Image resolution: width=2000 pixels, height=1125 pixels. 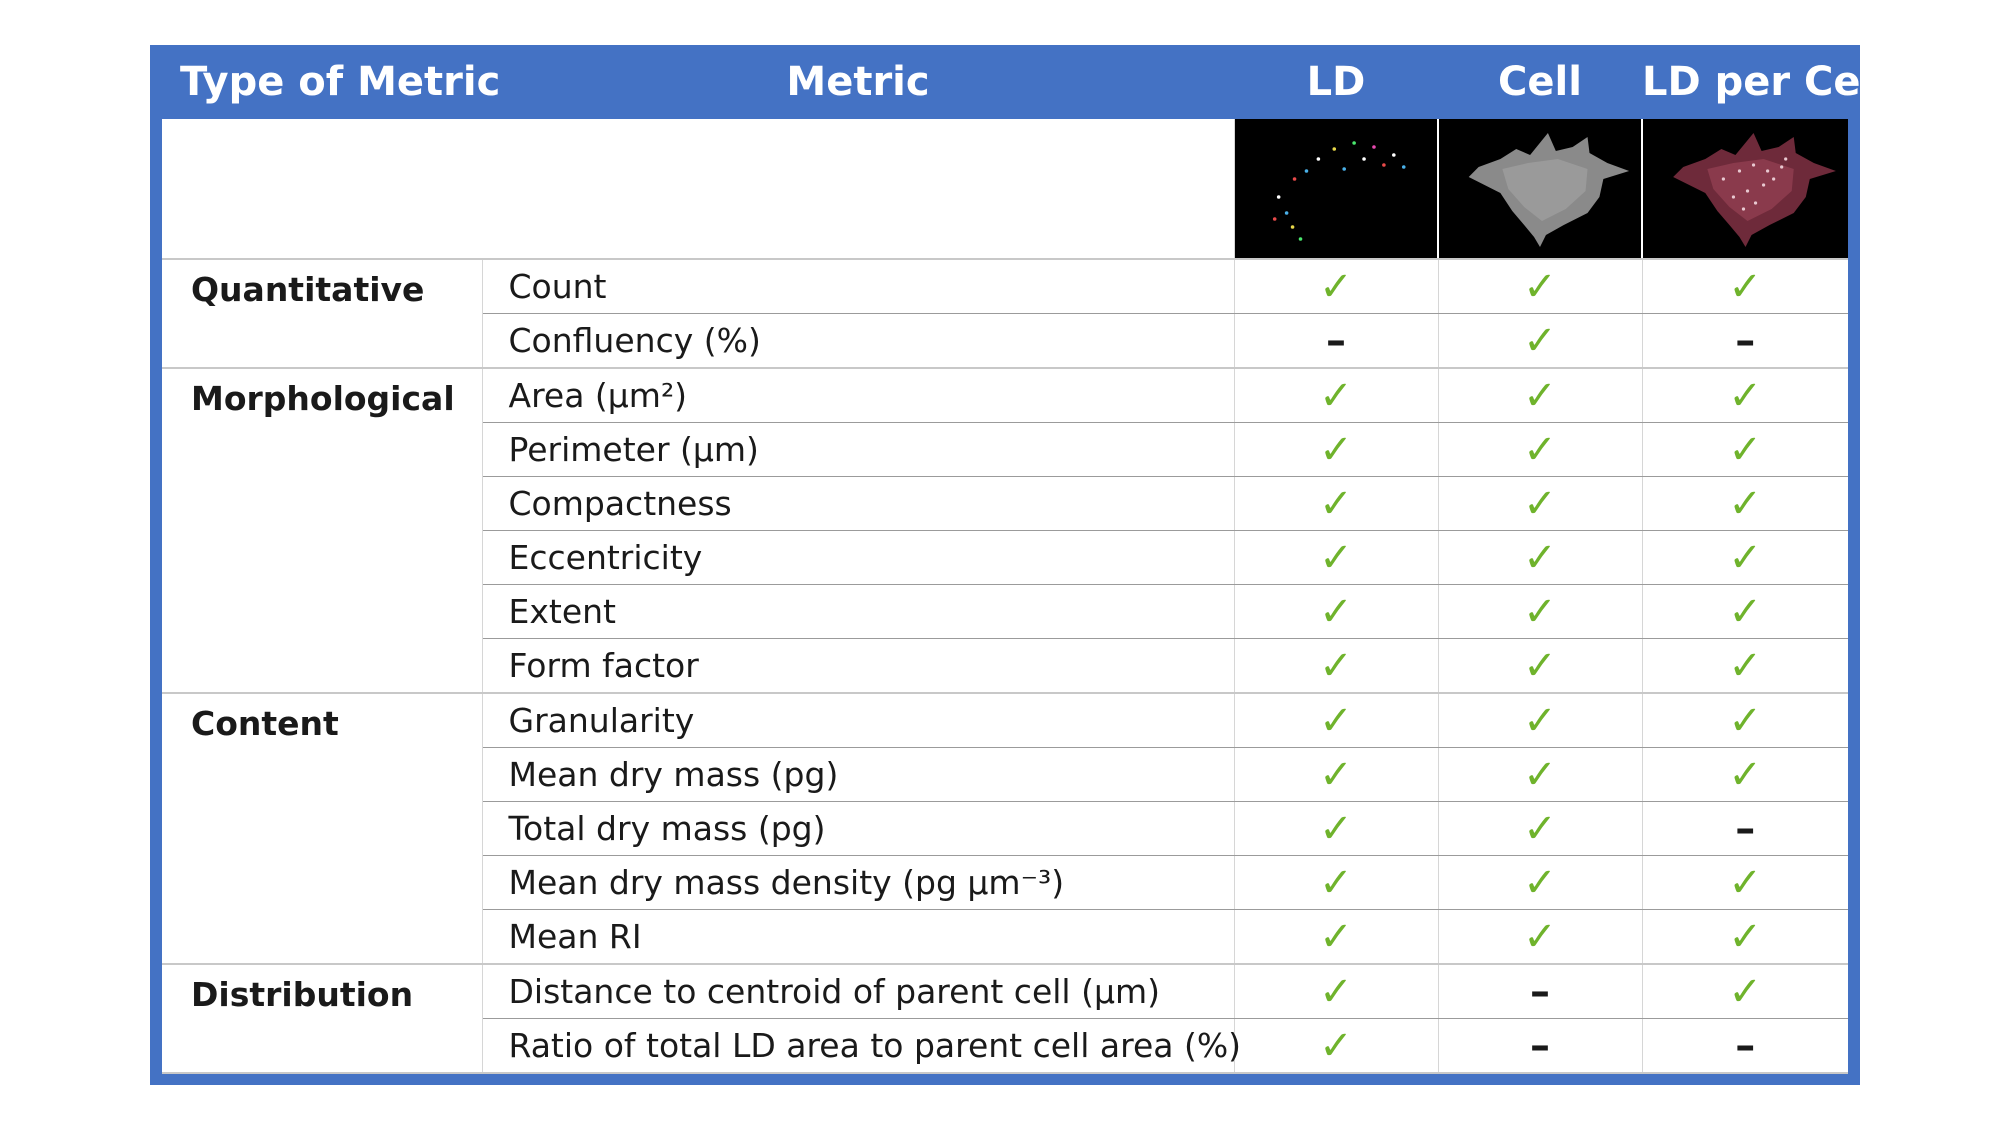 I want to click on table-row: Eccentricity ✓ ✓ ✓, so click(x=1005, y=557).